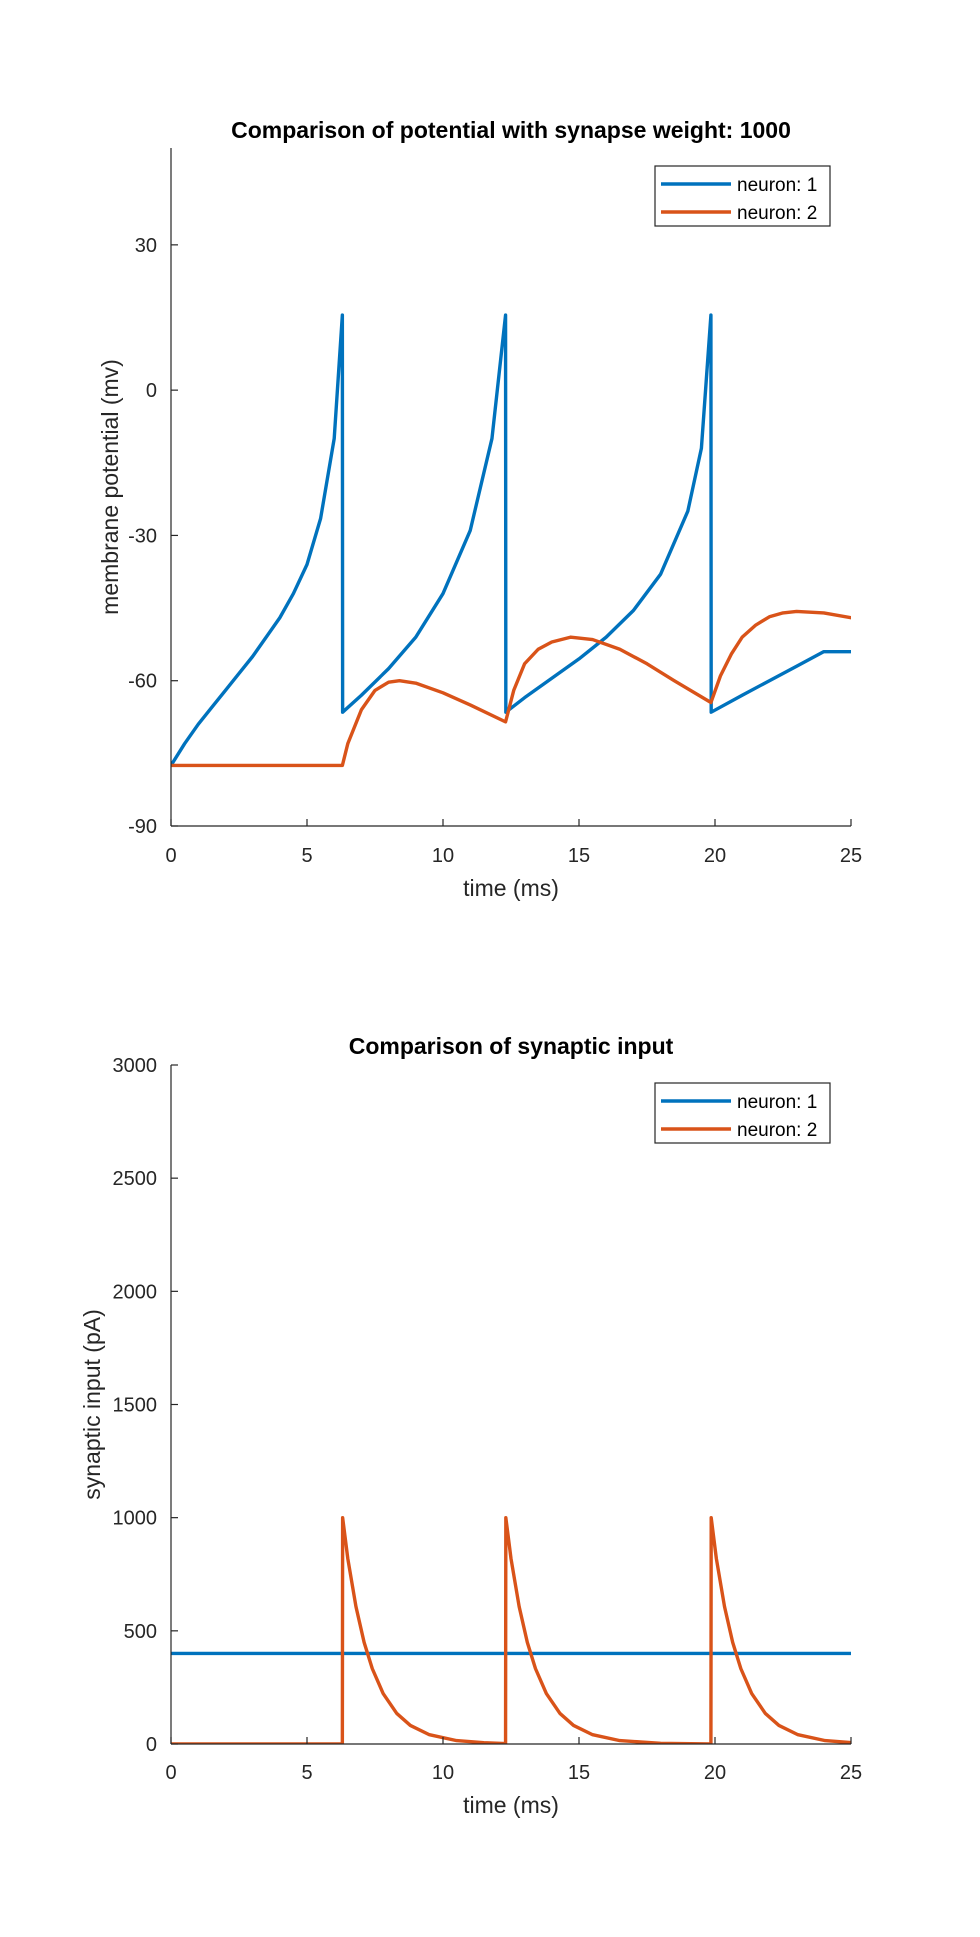 This screenshot has width=980, height=1937. Describe the element at coordinates (135, 1066) in the screenshot. I see `y-tick-label: 3000` at that location.